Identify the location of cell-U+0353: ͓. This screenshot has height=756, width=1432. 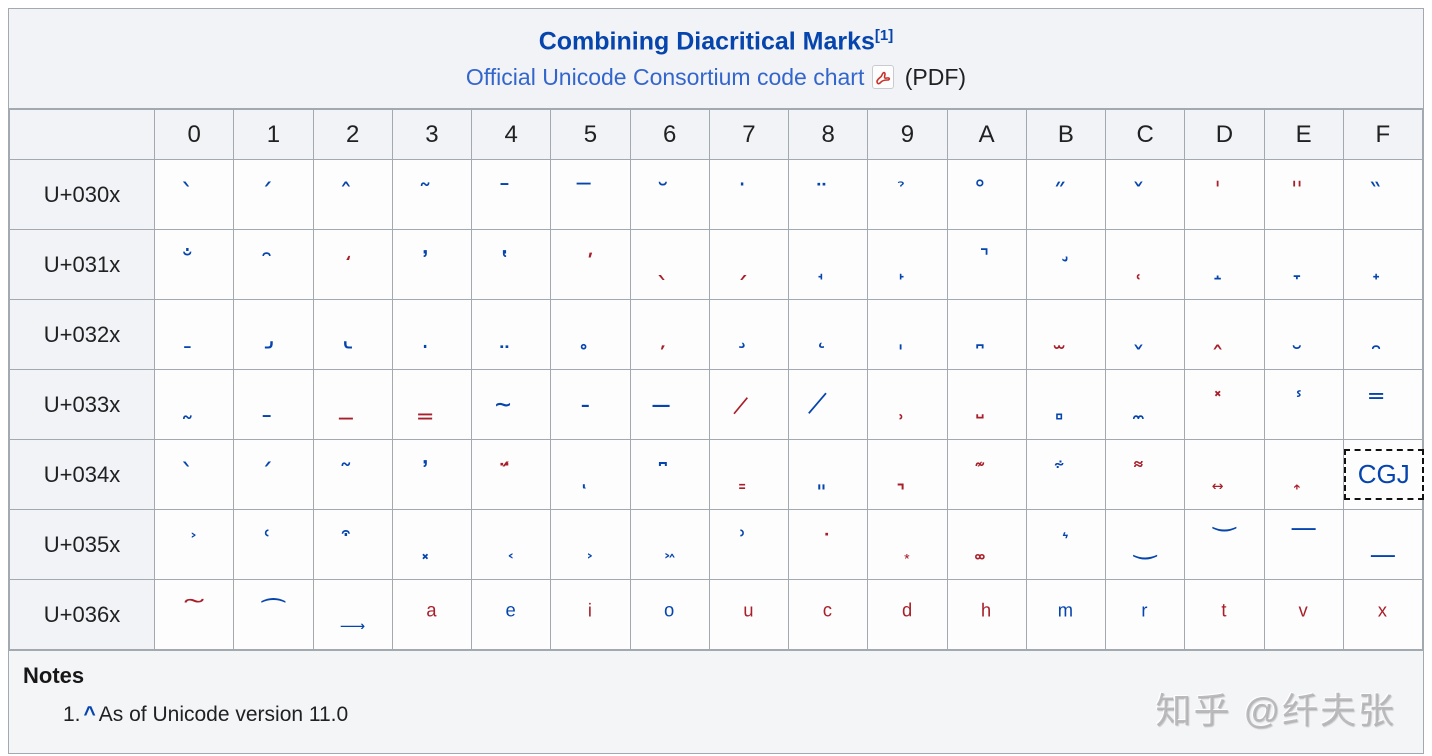
(432, 545).